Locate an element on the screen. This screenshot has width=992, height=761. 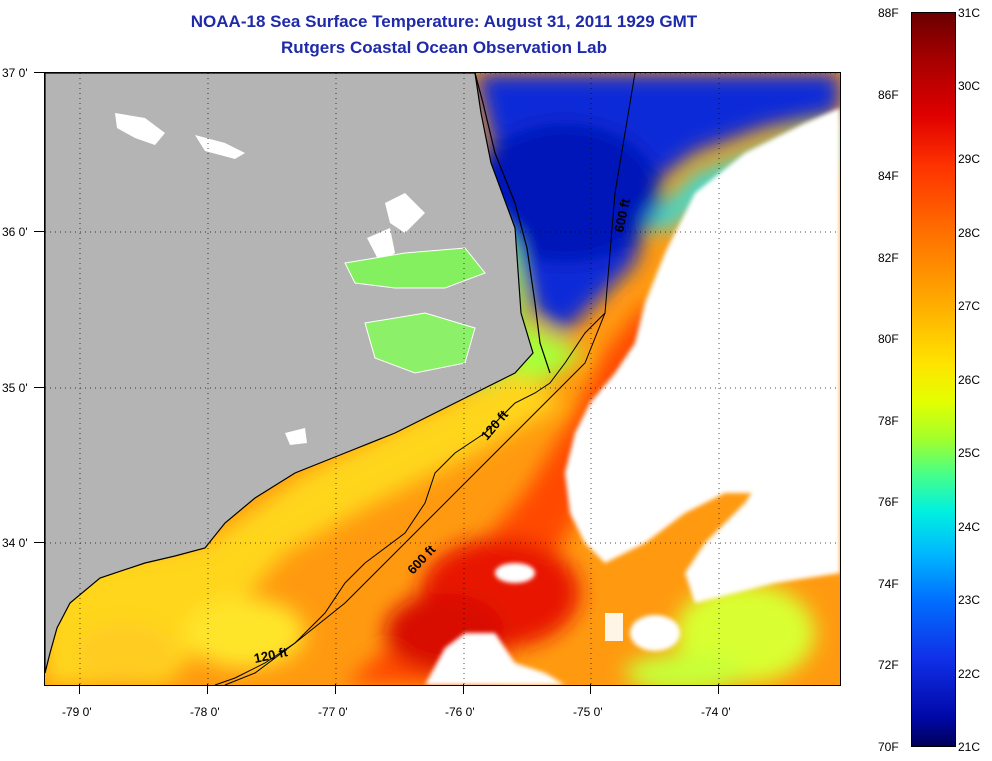
colorbar-c-label: 30C is located at coordinates (969, 86).